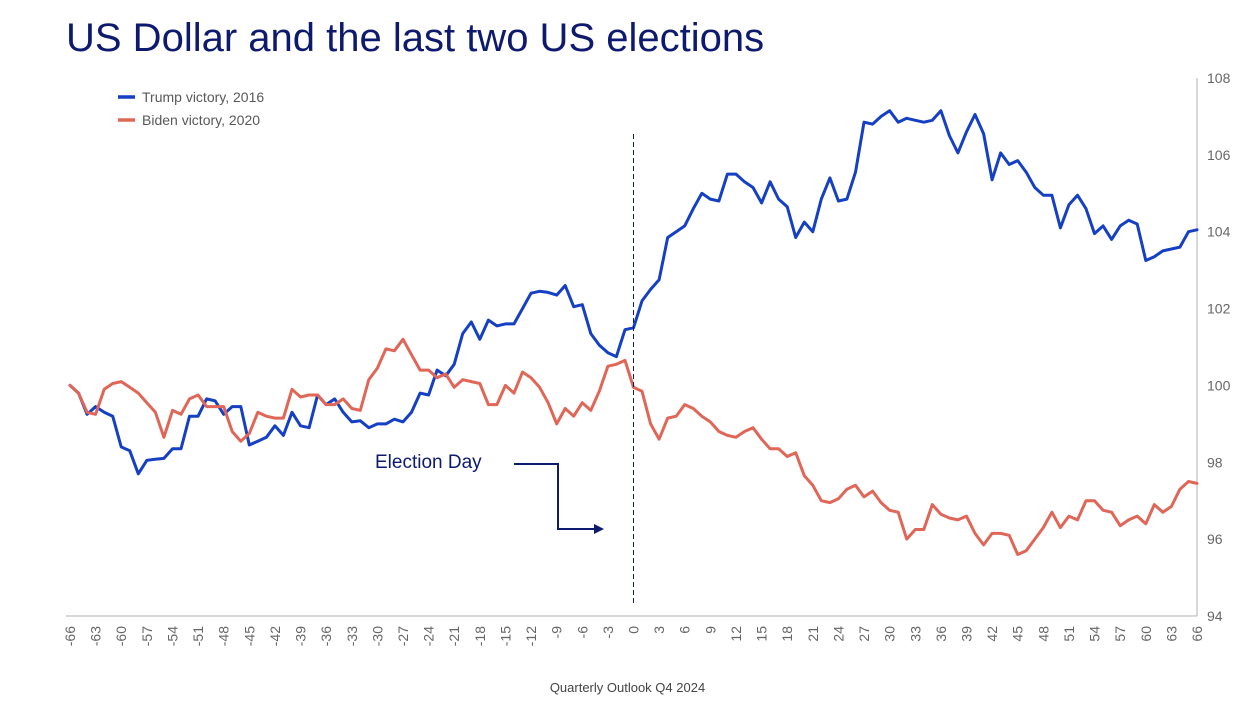  Describe the element at coordinates (480, 636) in the screenshot. I see `x-tick-label: -18` at that location.